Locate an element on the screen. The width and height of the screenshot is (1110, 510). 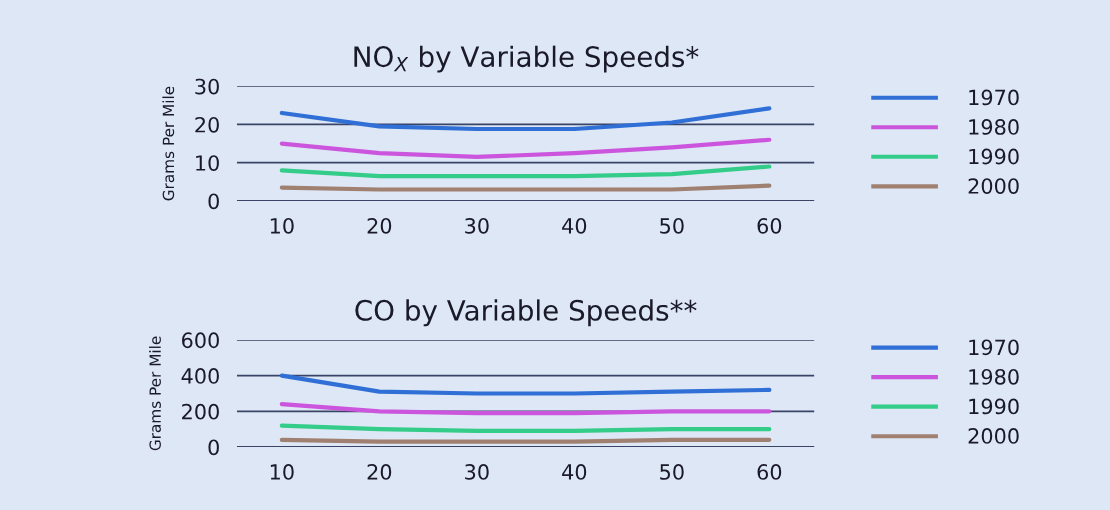
chart-title: CO by Variable Speeds** is located at coordinates (526, 313).